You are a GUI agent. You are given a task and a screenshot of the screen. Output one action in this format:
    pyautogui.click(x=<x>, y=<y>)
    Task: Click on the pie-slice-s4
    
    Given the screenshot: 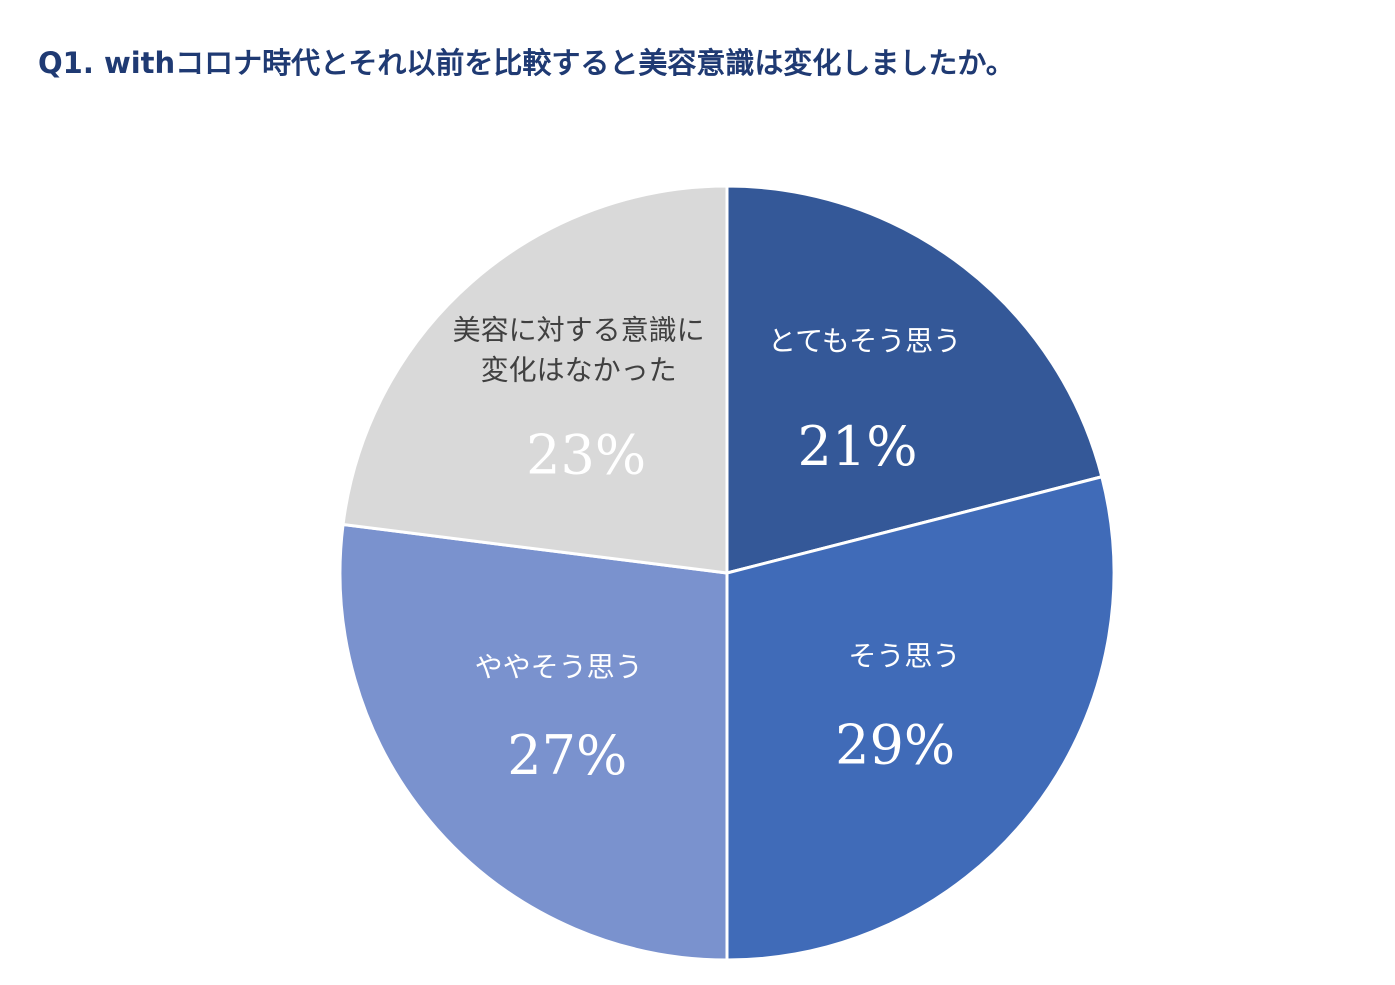 What is the action you would take?
    pyautogui.click(x=535, y=379)
    